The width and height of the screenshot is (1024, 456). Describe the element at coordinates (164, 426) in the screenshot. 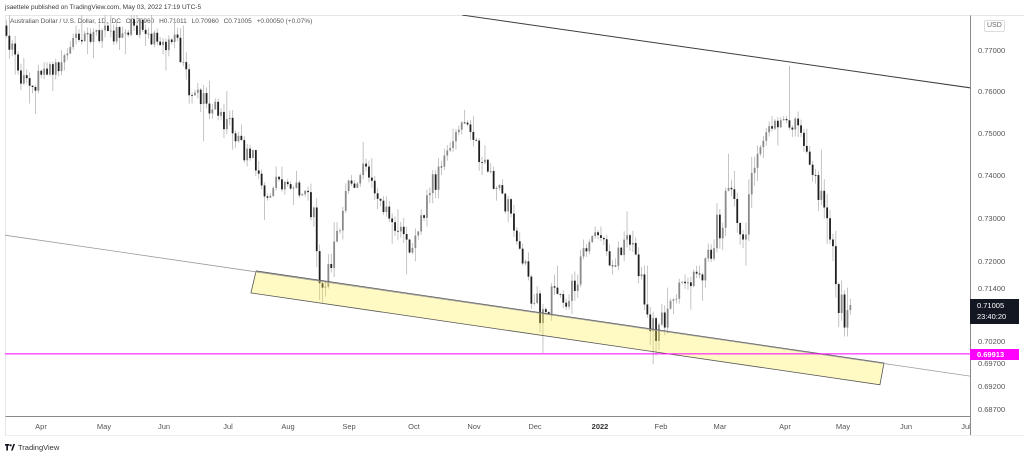

I see `time-tick-label: Jun` at that location.